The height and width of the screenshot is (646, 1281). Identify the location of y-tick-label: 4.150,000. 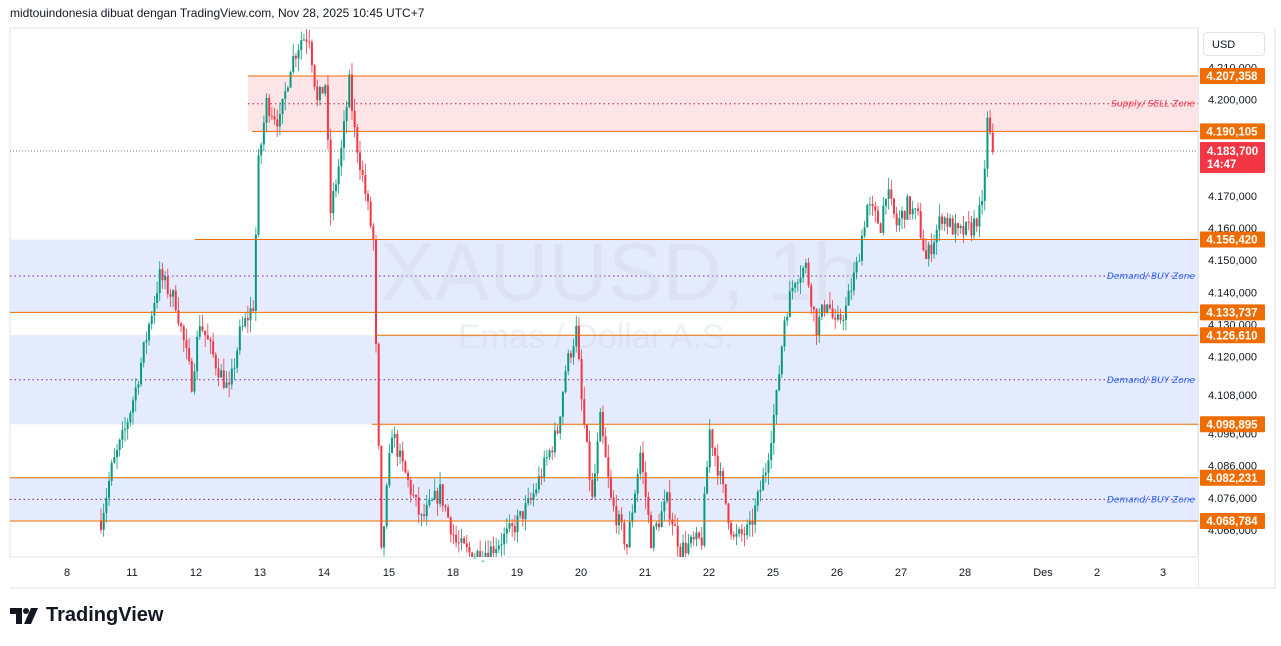
(1232, 261).